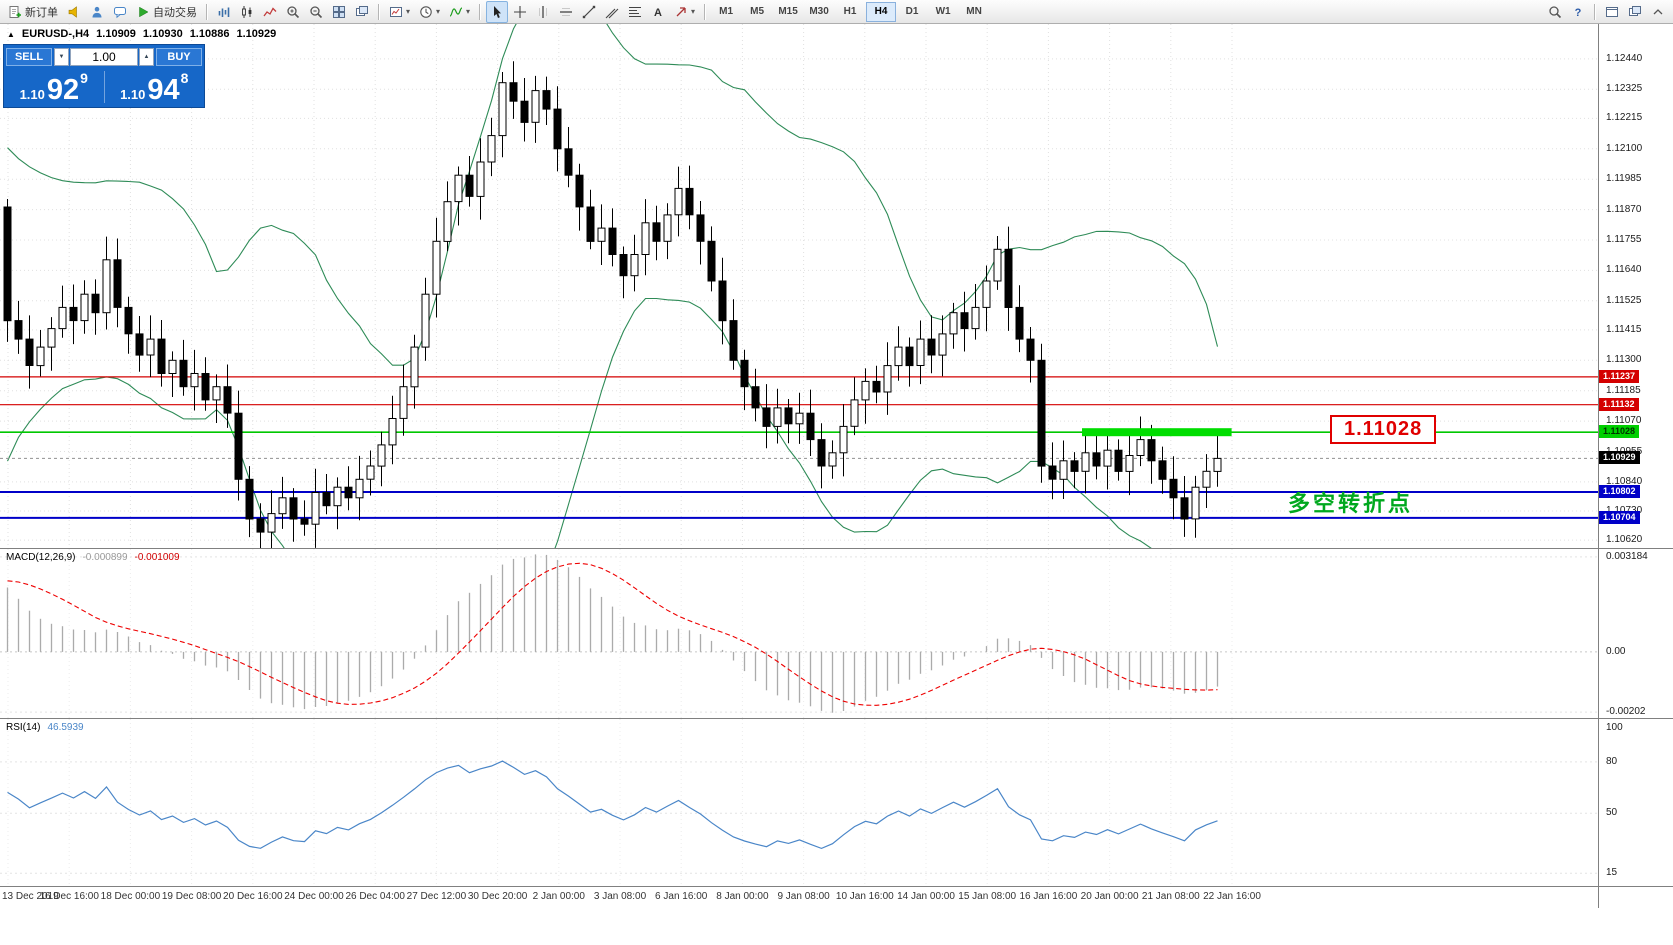  I want to click on arrow-tools-button: ▾, so click(684, 12).